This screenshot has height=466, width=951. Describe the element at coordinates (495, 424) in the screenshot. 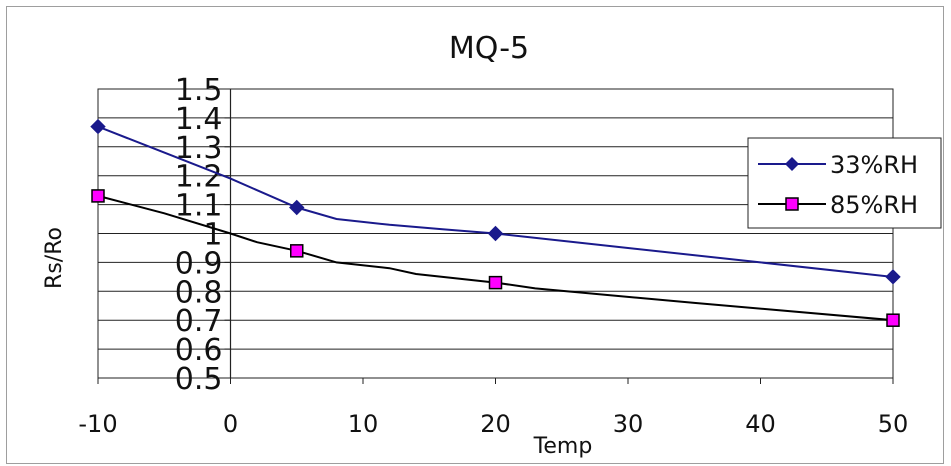

I see `x-tick-label: 20` at that location.